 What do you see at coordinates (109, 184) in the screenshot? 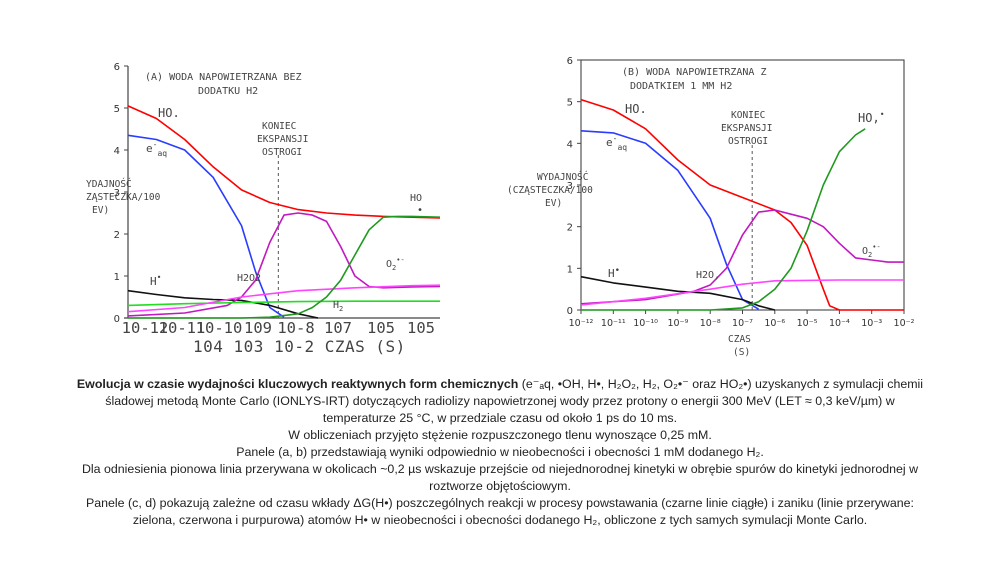
I see `panel-a-ylabel-line1: YDAJNOŚĆ` at bounding box center [109, 184].